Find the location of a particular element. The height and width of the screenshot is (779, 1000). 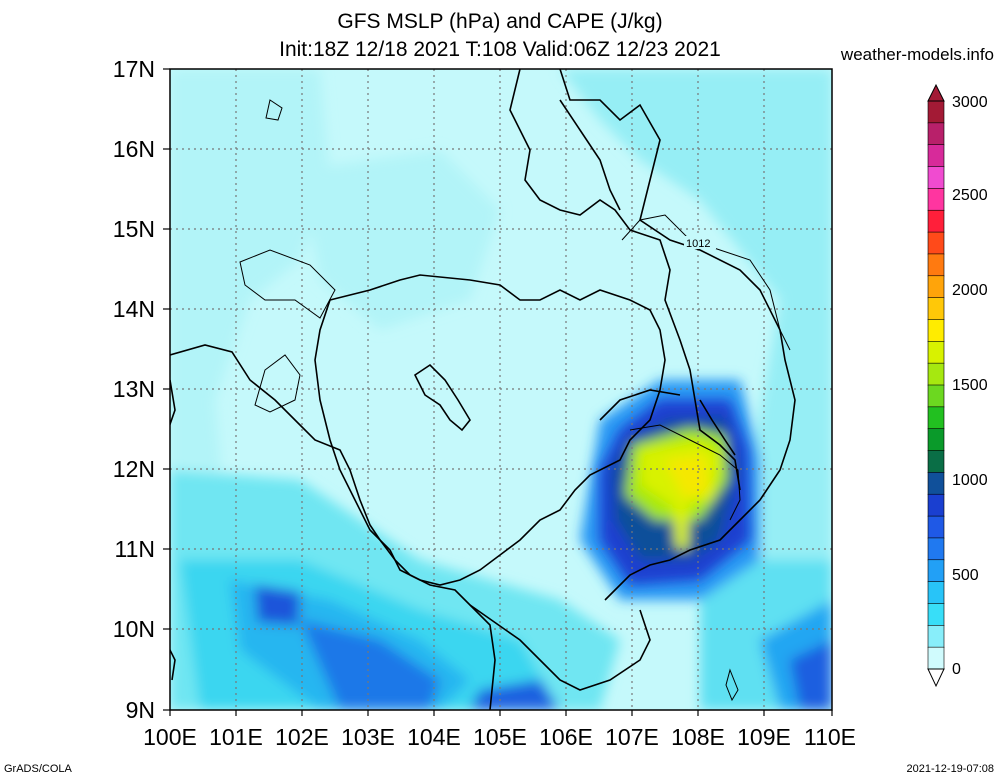

colorbar-label: 1000 is located at coordinates (970, 480).